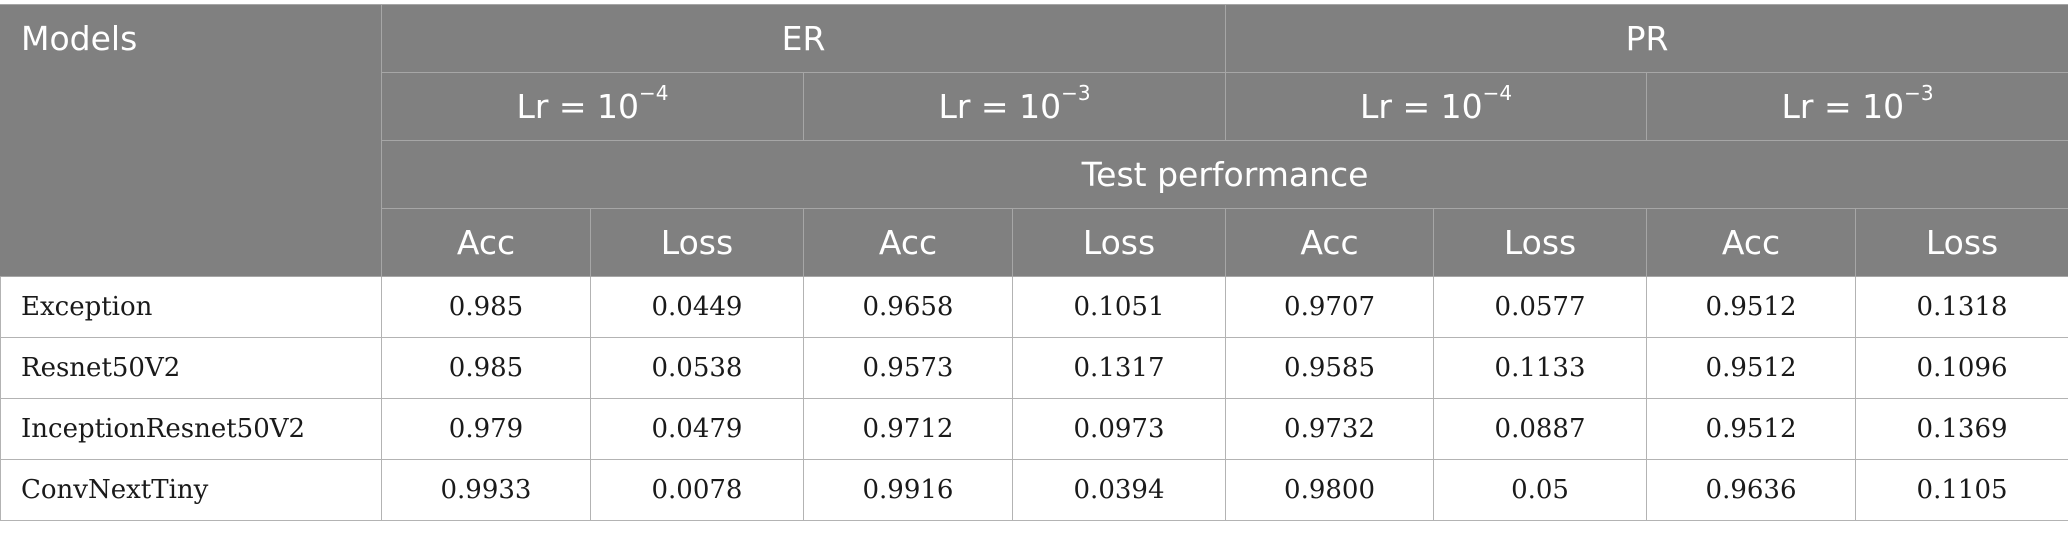  What do you see at coordinates (908, 490) in the screenshot?
I see `value-cell: 0.9916` at bounding box center [908, 490].